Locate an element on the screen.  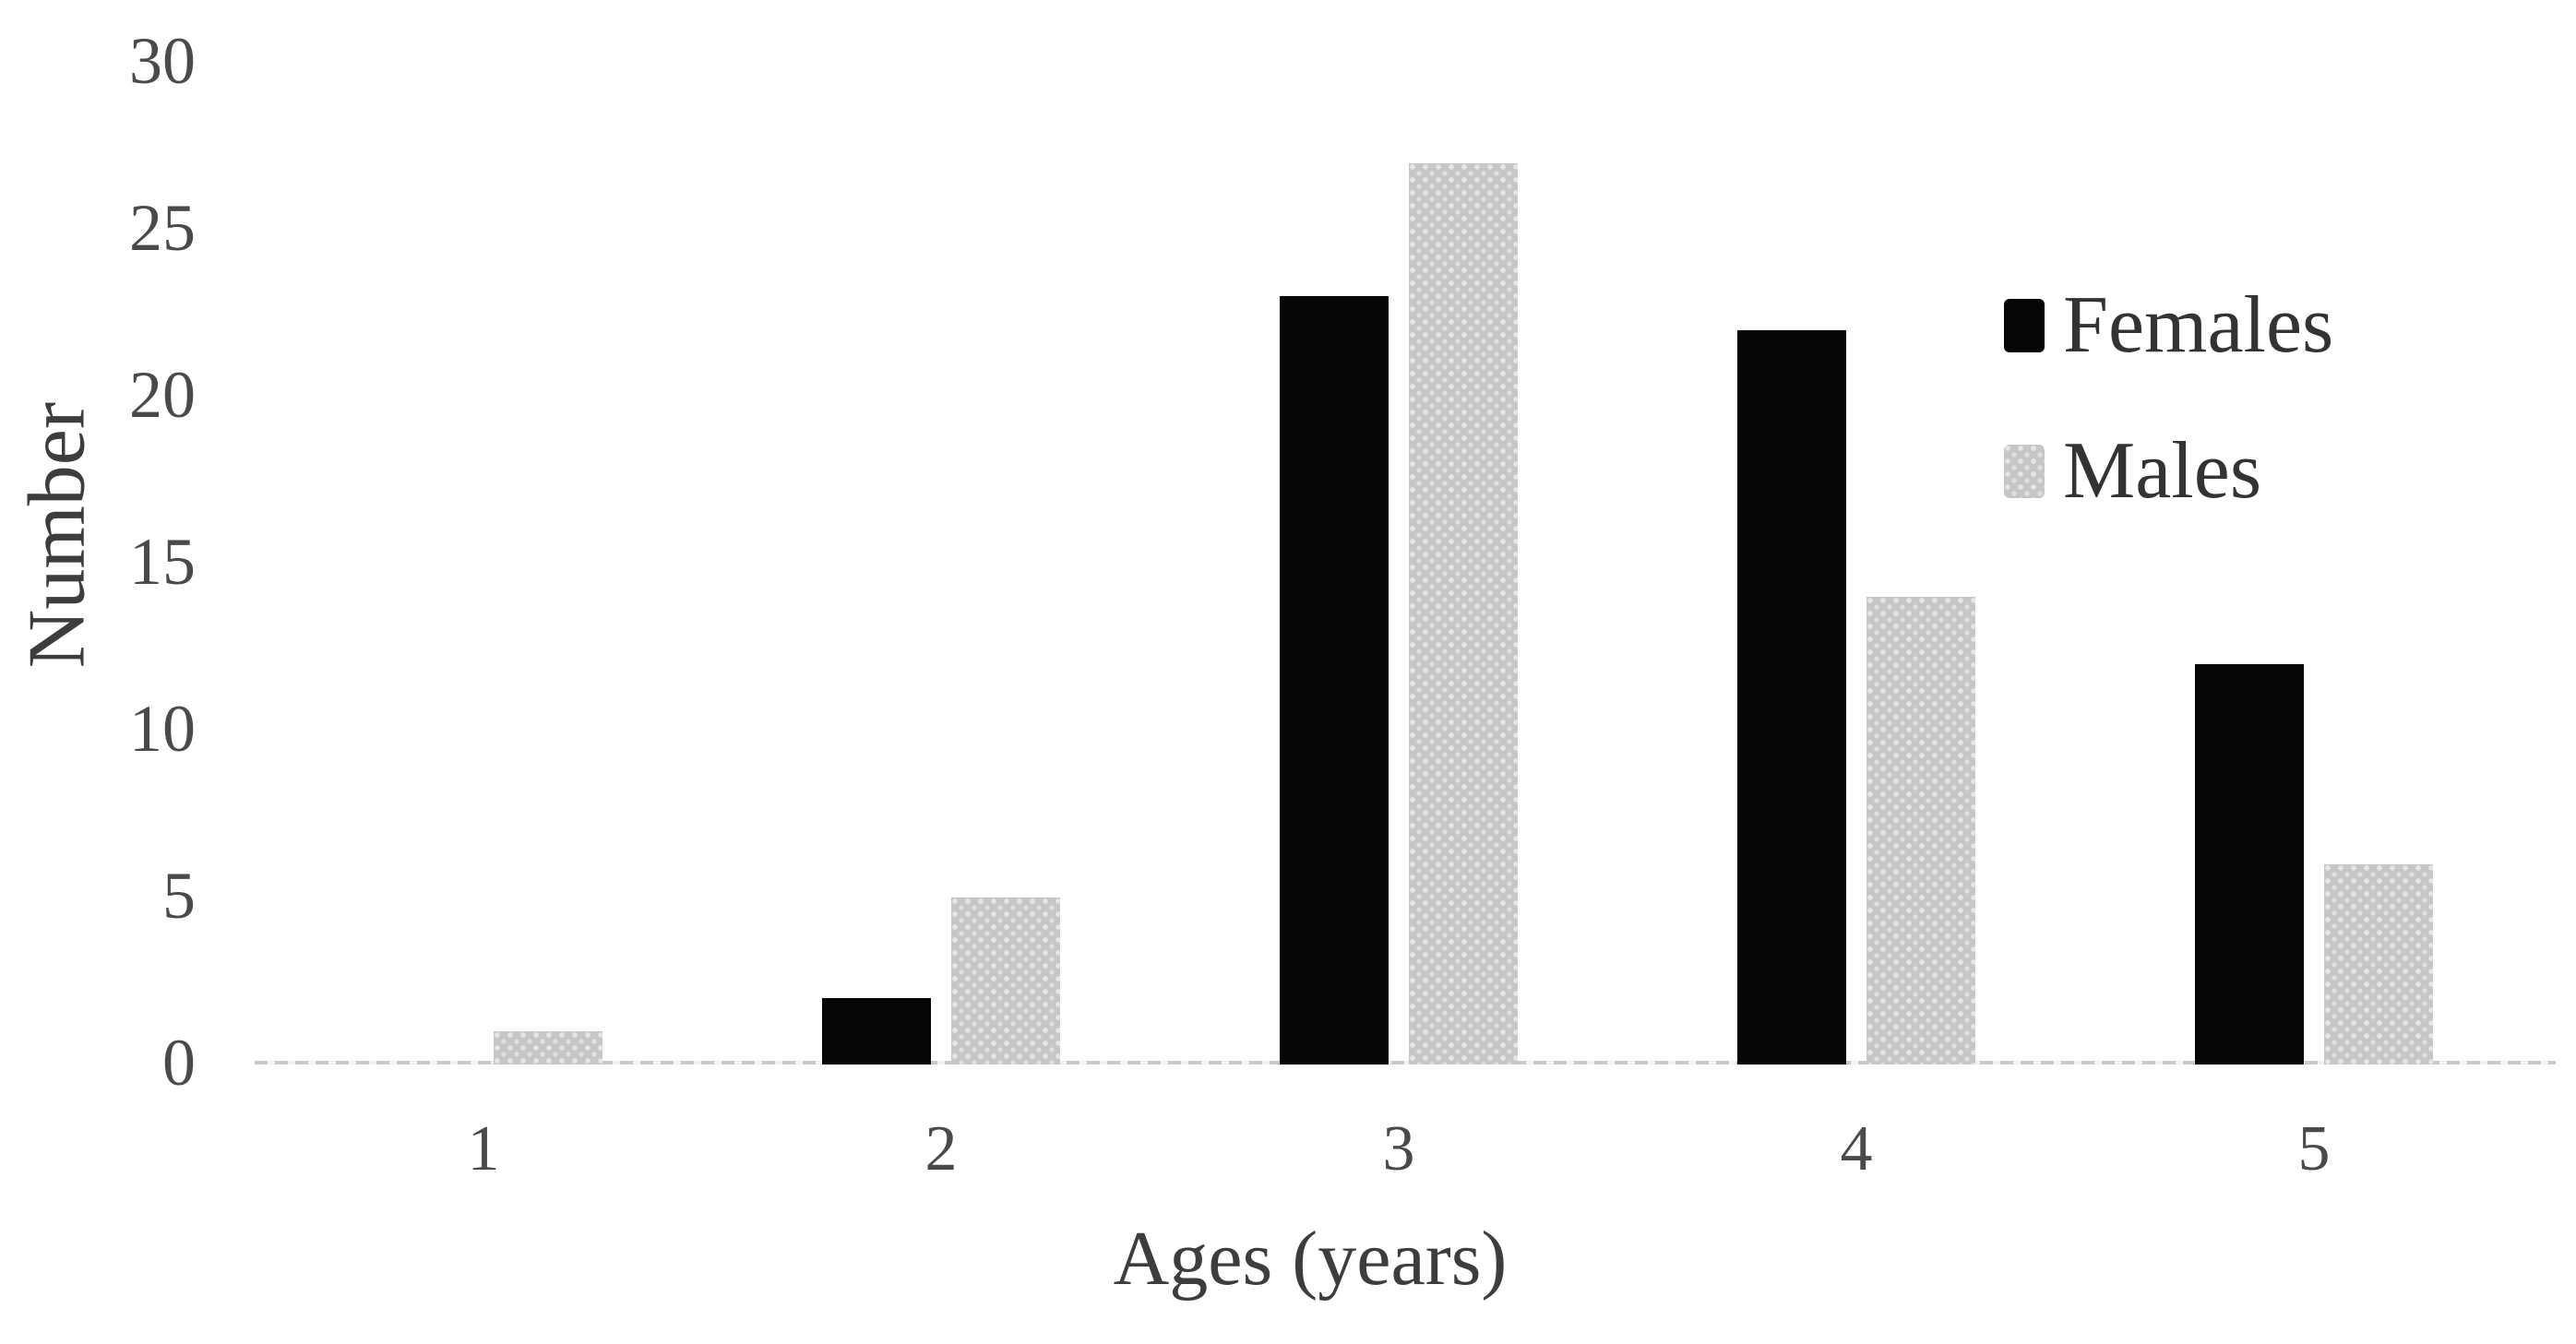
legend-swatch-females is located at coordinates (2025, 325).